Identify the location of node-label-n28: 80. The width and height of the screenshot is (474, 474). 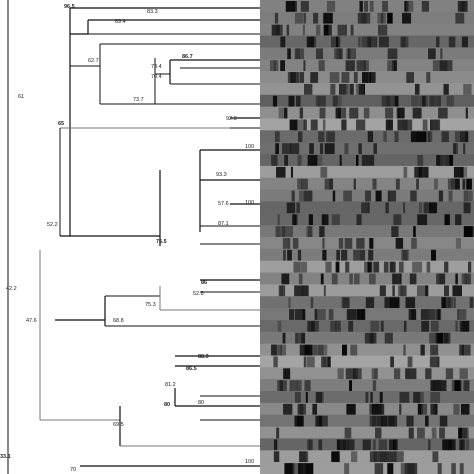
(167, 405).